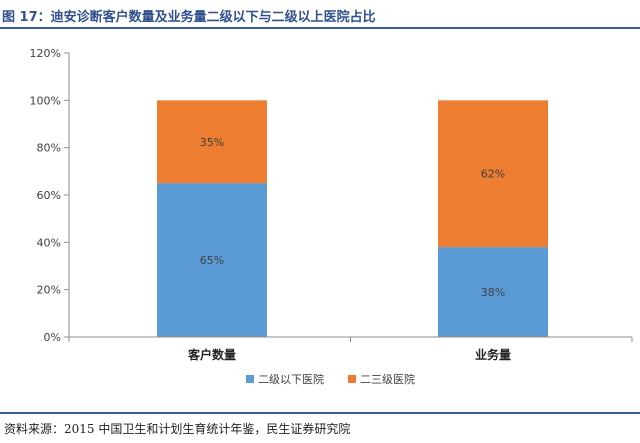 The width and height of the screenshot is (640, 443). What do you see at coordinates (49, 148) in the screenshot?
I see `y-tick-label: 80%` at bounding box center [49, 148].